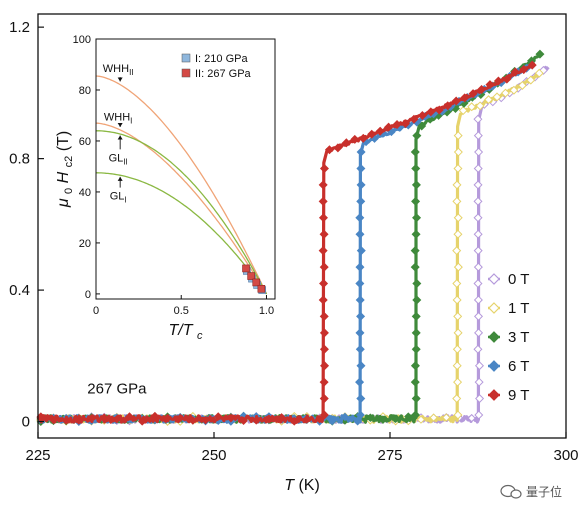 This screenshot has height=507, width=586. I want to click on y-tick-label: 1.2, so click(19, 27).